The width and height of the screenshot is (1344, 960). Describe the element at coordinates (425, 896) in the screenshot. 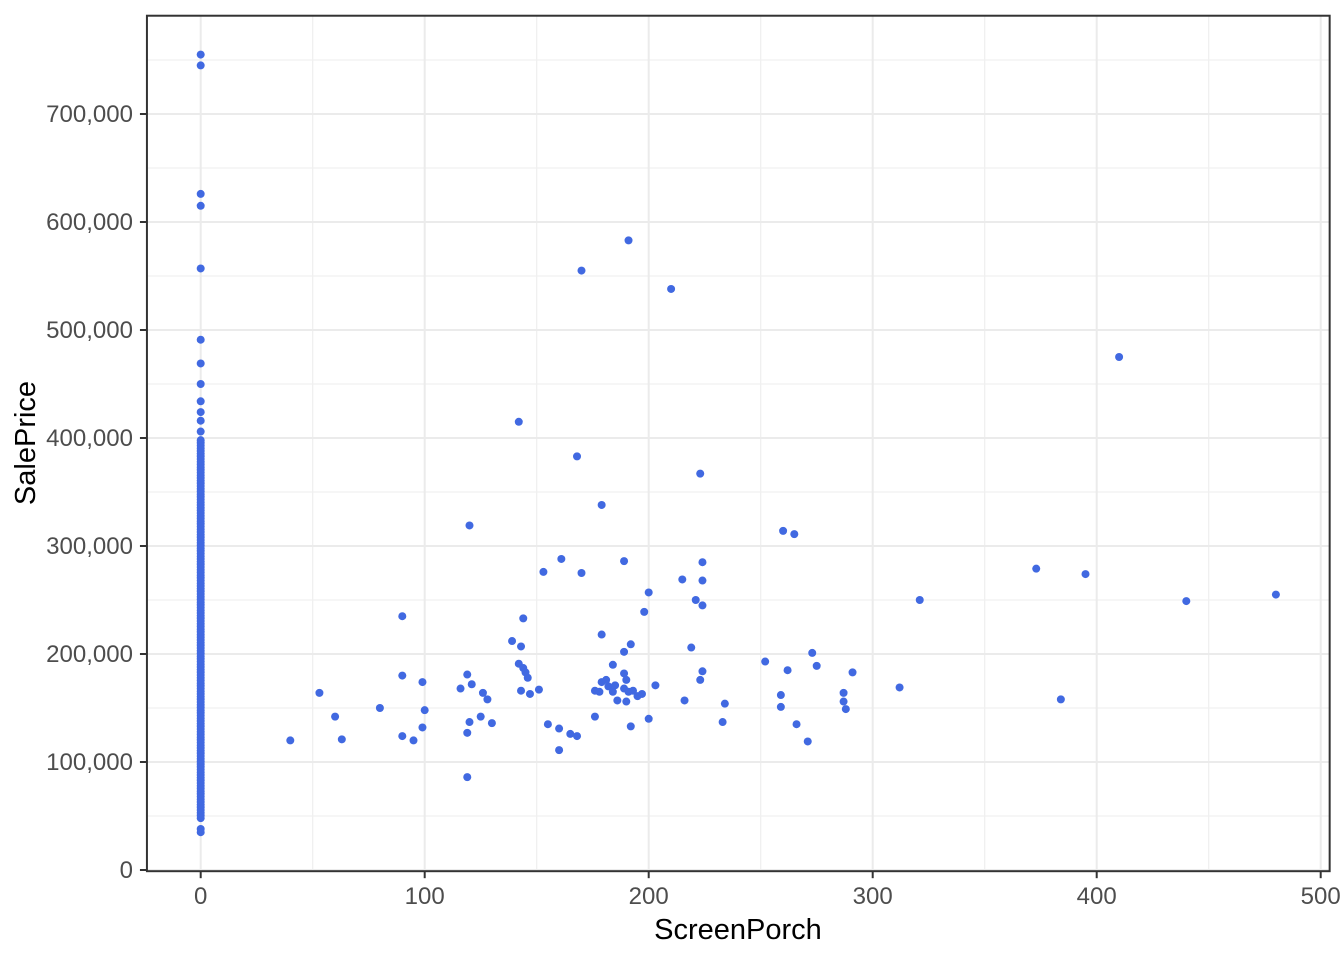

I see `x-tick-label: 100` at that location.